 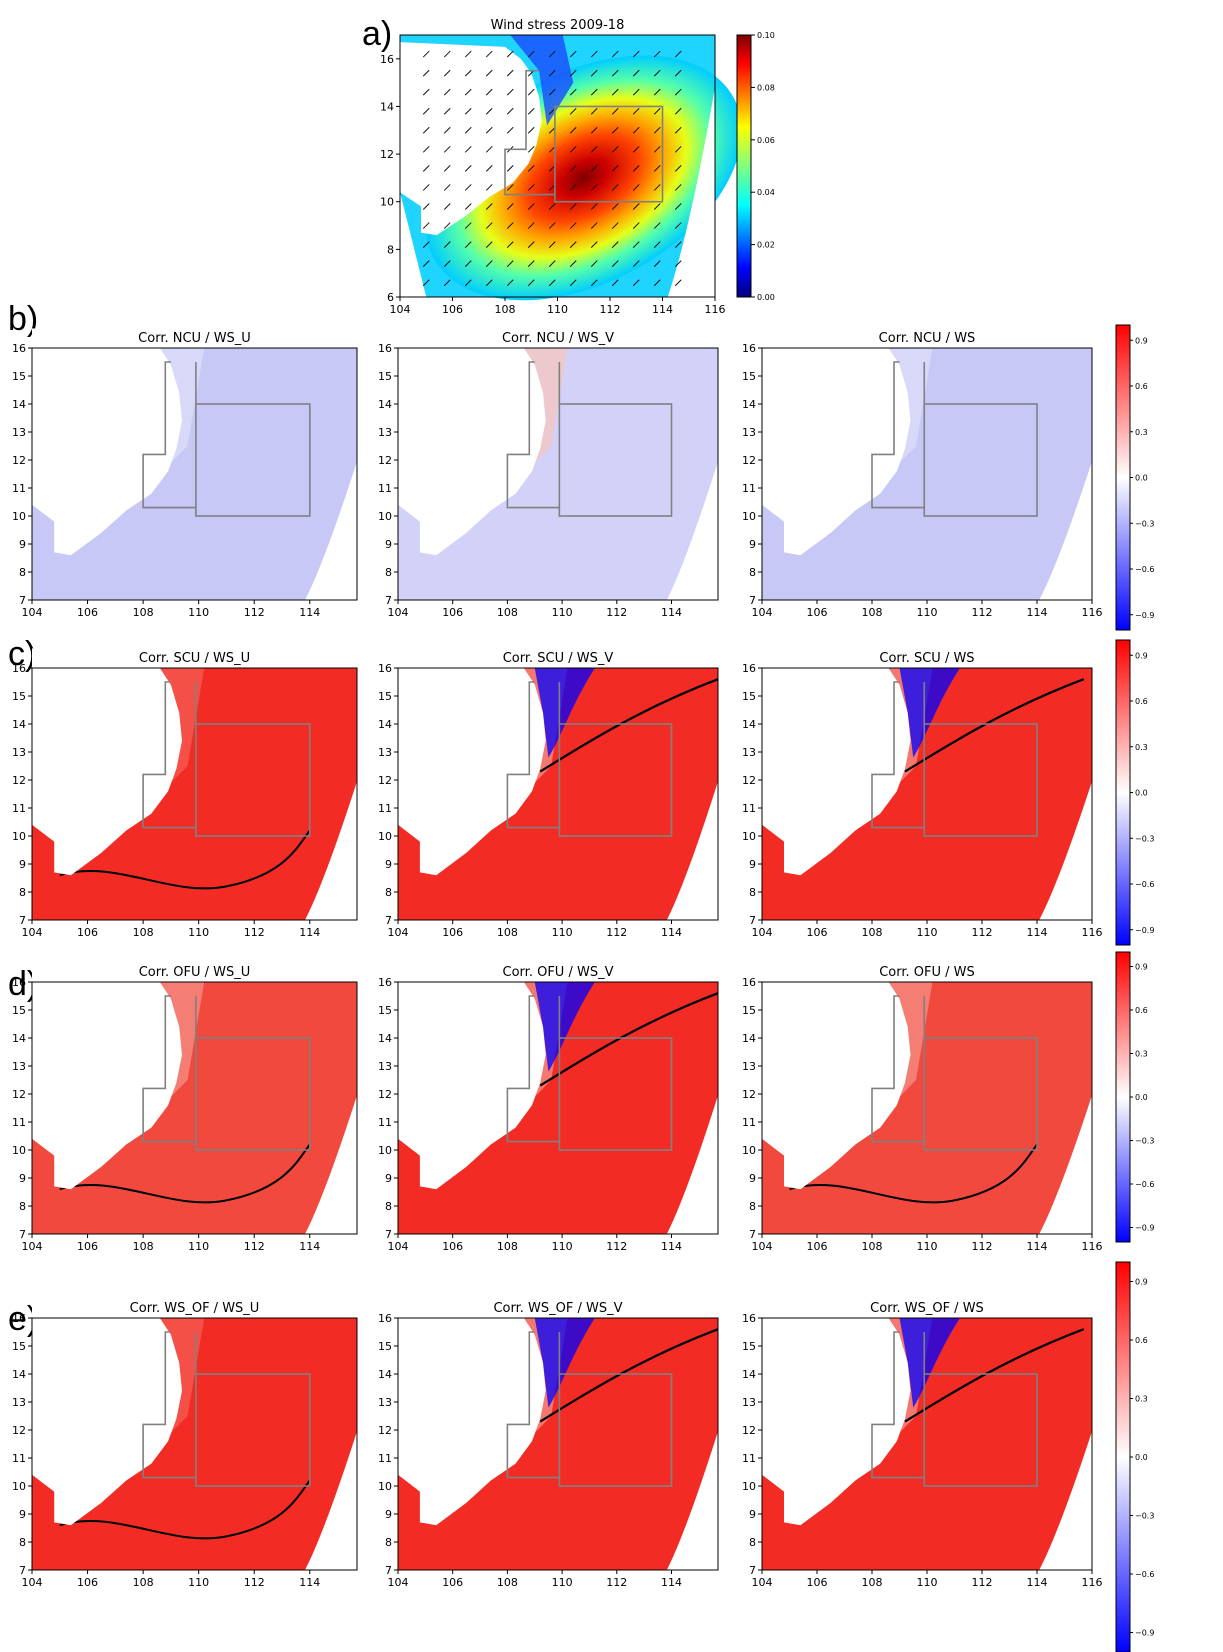 I want to click on colorbar-tick-label: 0.9, so click(x=1141, y=967).